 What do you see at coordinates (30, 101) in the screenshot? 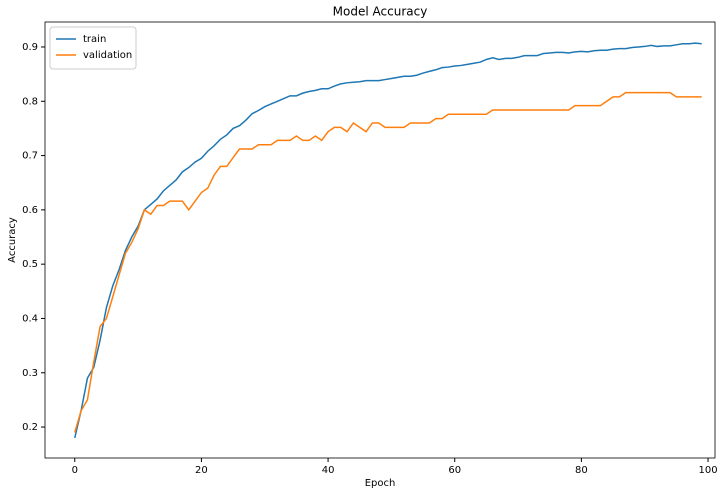
I see `y-tick-label: 0.8` at bounding box center [30, 101].